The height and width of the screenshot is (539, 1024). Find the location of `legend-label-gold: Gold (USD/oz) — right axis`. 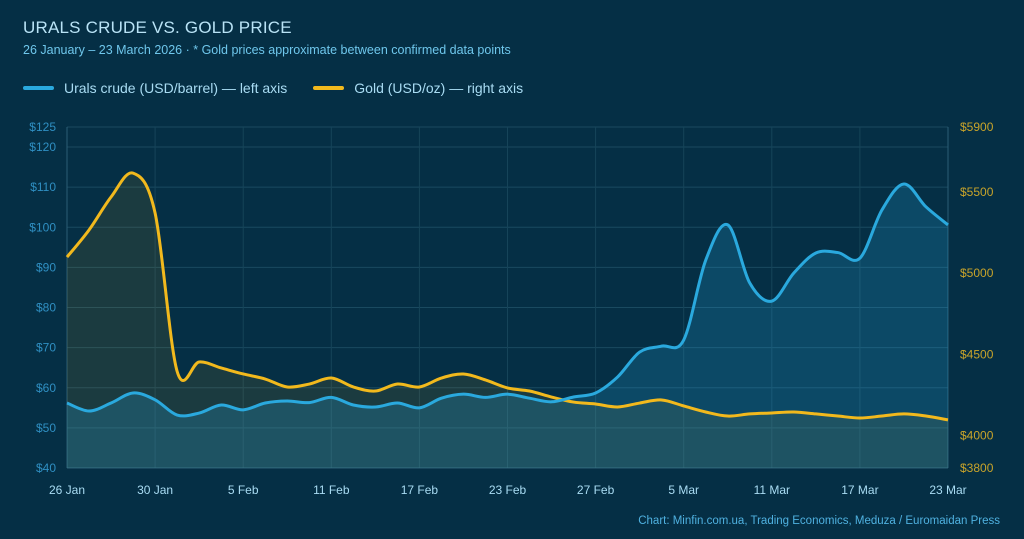

legend-label-gold: Gold (USD/oz) — right axis is located at coordinates (439, 88).